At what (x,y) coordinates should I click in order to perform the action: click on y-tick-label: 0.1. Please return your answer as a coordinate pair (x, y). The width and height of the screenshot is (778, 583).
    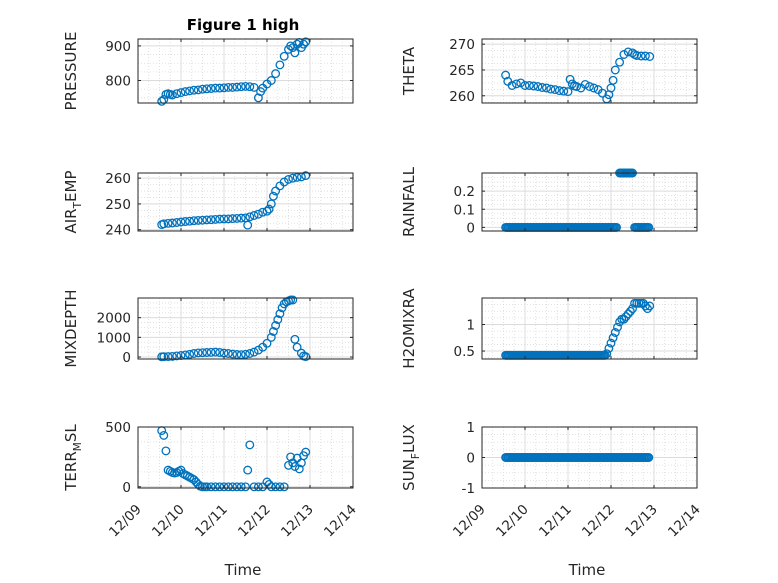
    Looking at the image, I should click on (464, 210).